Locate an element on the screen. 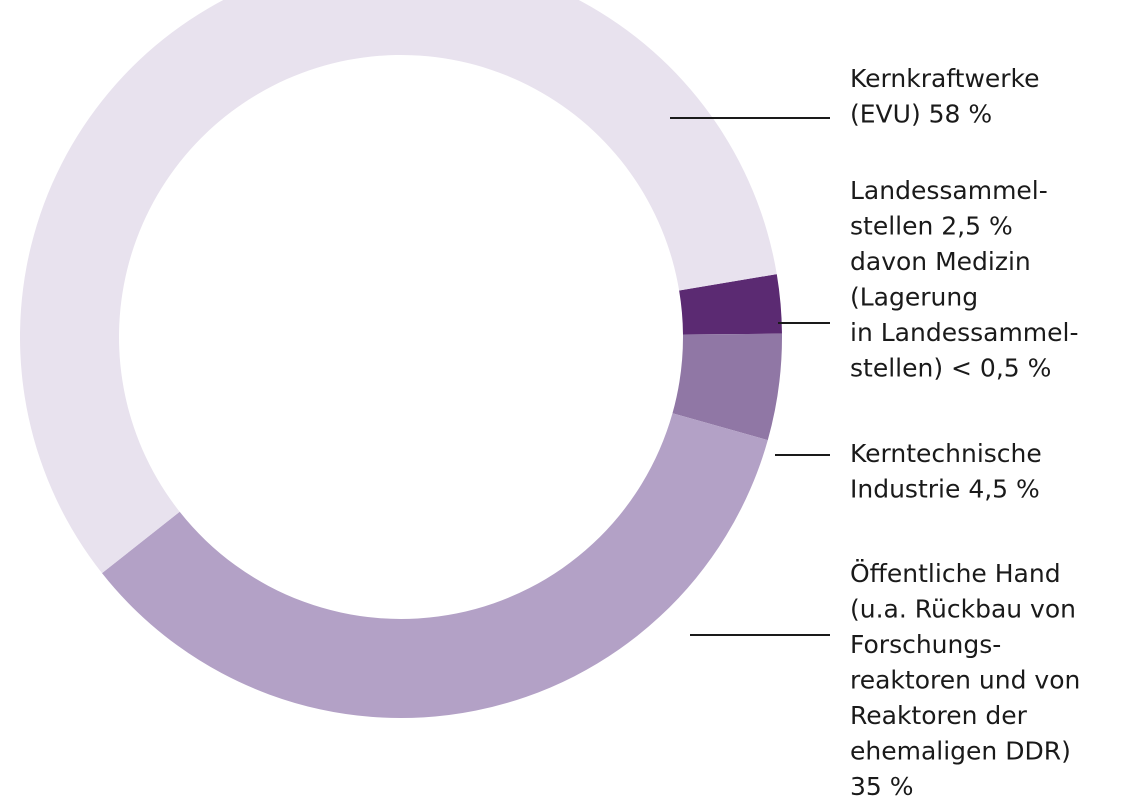 The height and width of the screenshot is (807, 1148). annotation: (Lagerung is located at coordinates (914, 297).